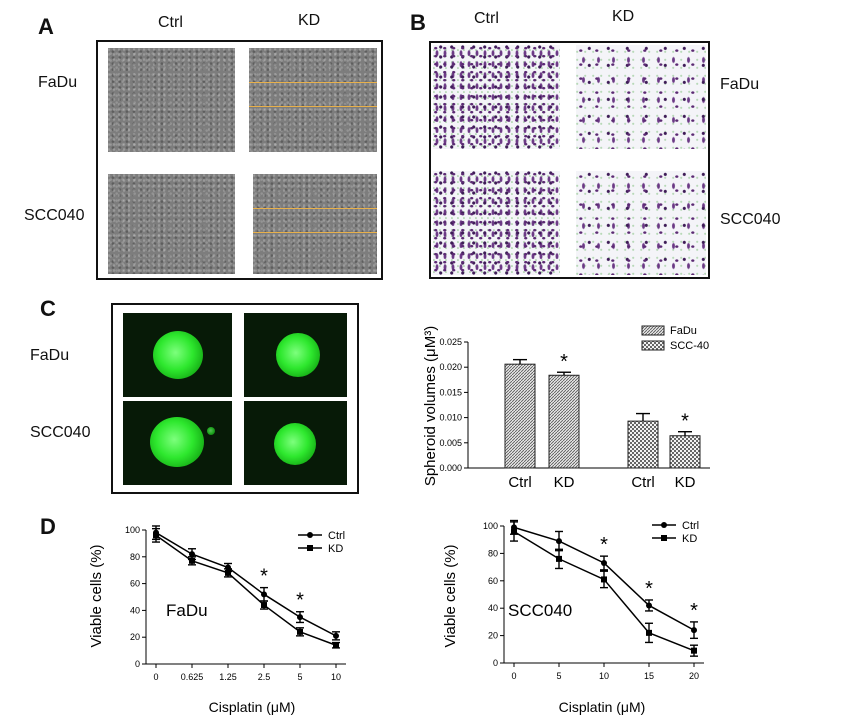 Image resolution: width=850 pixels, height=726 pixels. What do you see at coordinates (496, 97) in the screenshot?
I see `transwell-image-fadu-ctrl` at bounding box center [496, 97].